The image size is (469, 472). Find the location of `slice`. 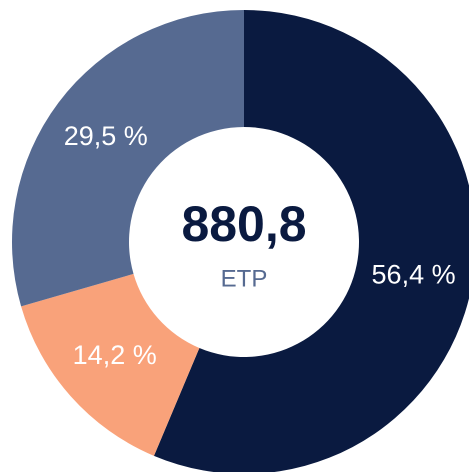

slice is located at coordinates (110, 364).